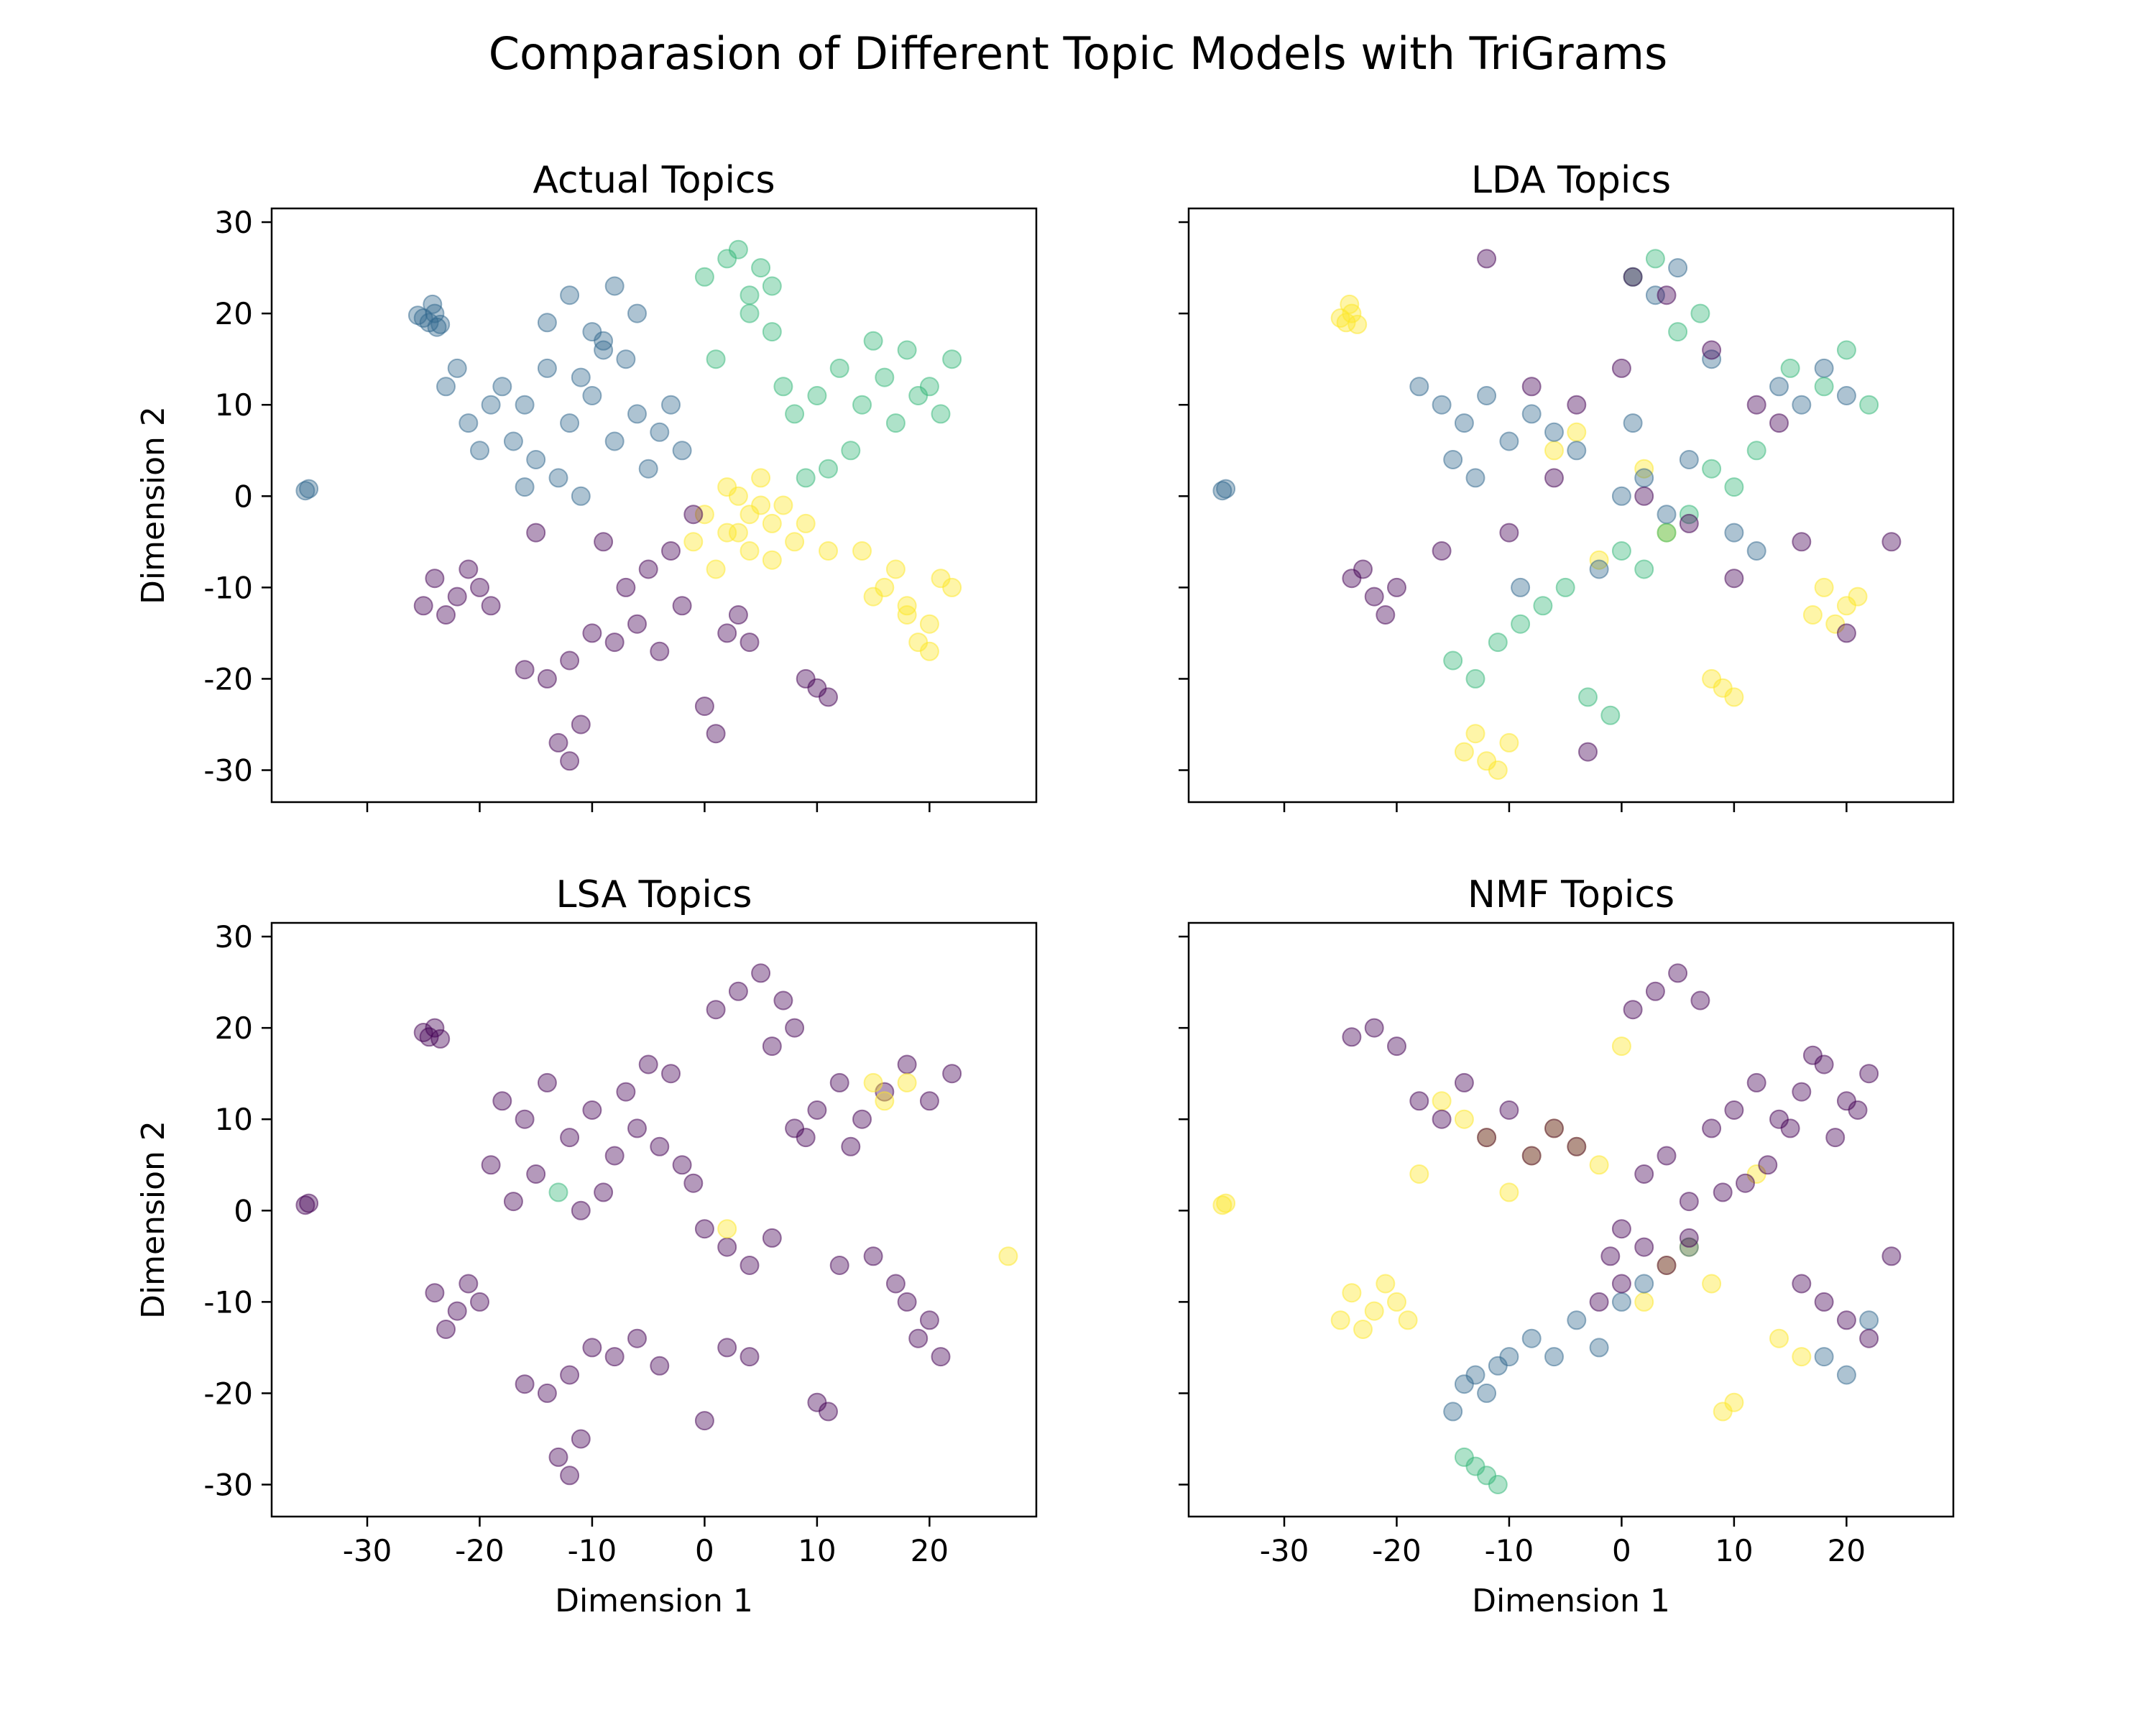 Image resolution: width=2156 pixels, height=1725 pixels. What do you see at coordinates (654, 505) in the screenshot?
I see `axes-frame` at bounding box center [654, 505].